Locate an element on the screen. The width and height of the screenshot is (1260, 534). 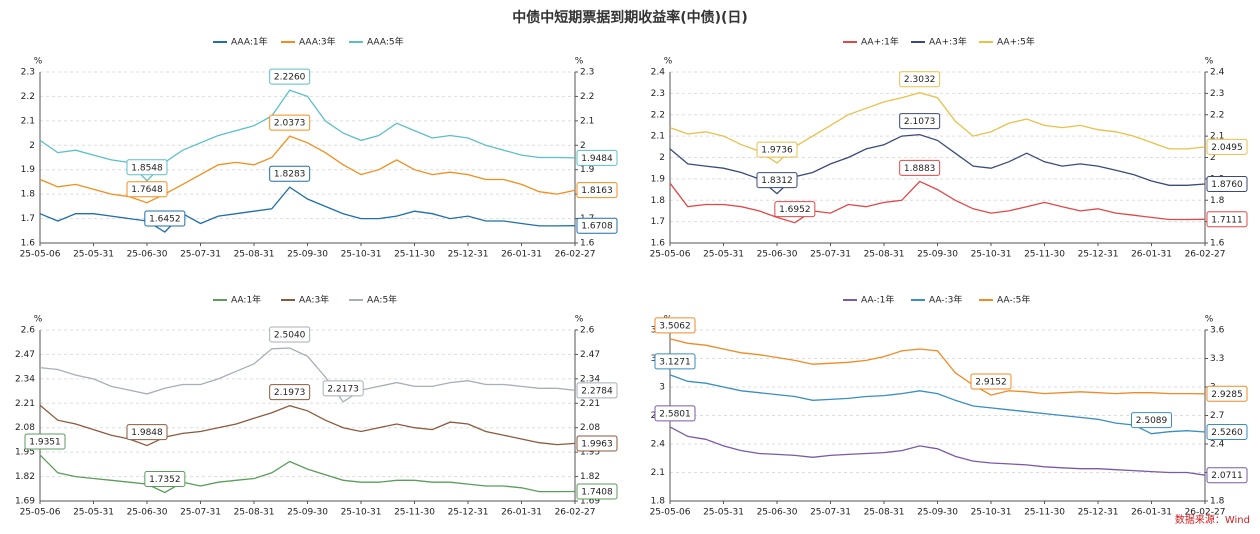
y-tick-label: 1.8 is located at coordinates (28, 195).